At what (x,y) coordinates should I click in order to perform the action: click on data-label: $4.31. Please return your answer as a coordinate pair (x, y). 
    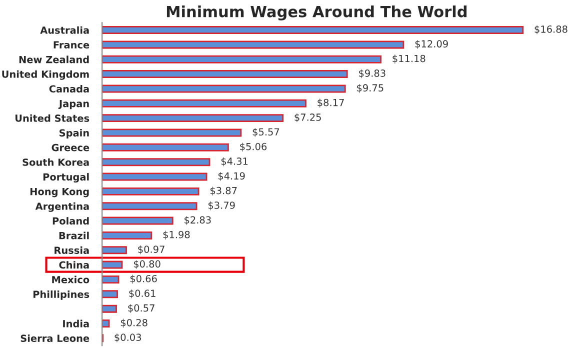
    Looking at the image, I should click on (234, 161).